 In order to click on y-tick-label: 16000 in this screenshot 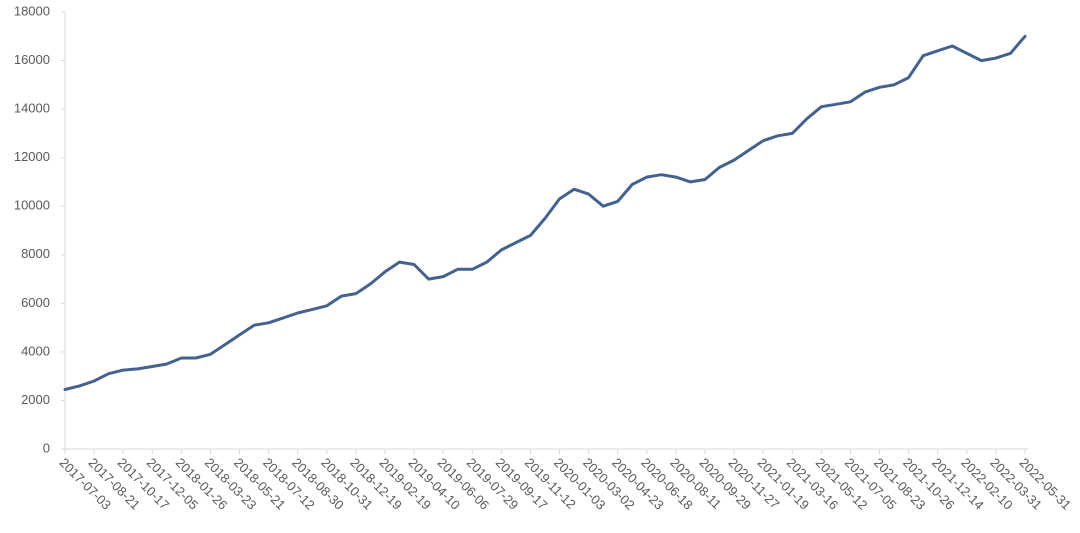, I will do `click(32, 59)`.